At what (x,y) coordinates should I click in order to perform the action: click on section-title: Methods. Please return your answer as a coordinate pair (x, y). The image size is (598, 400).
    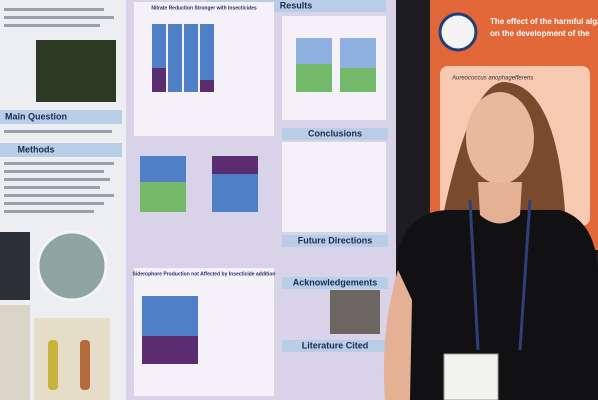
    Looking at the image, I should click on (36, 149).